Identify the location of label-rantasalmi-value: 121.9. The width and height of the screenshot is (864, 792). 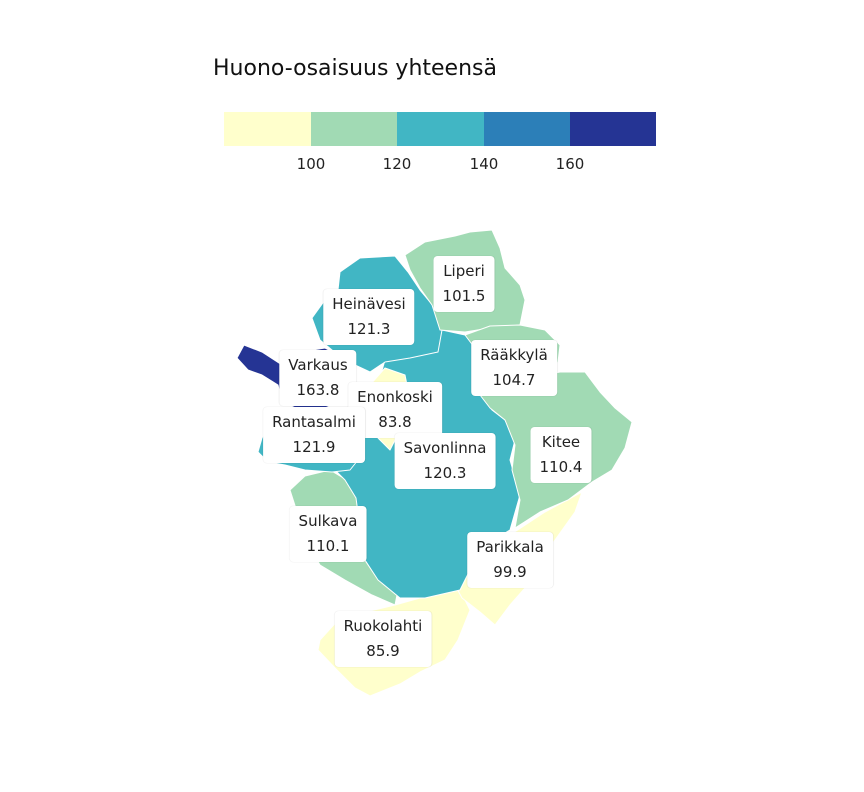
(314, 447).